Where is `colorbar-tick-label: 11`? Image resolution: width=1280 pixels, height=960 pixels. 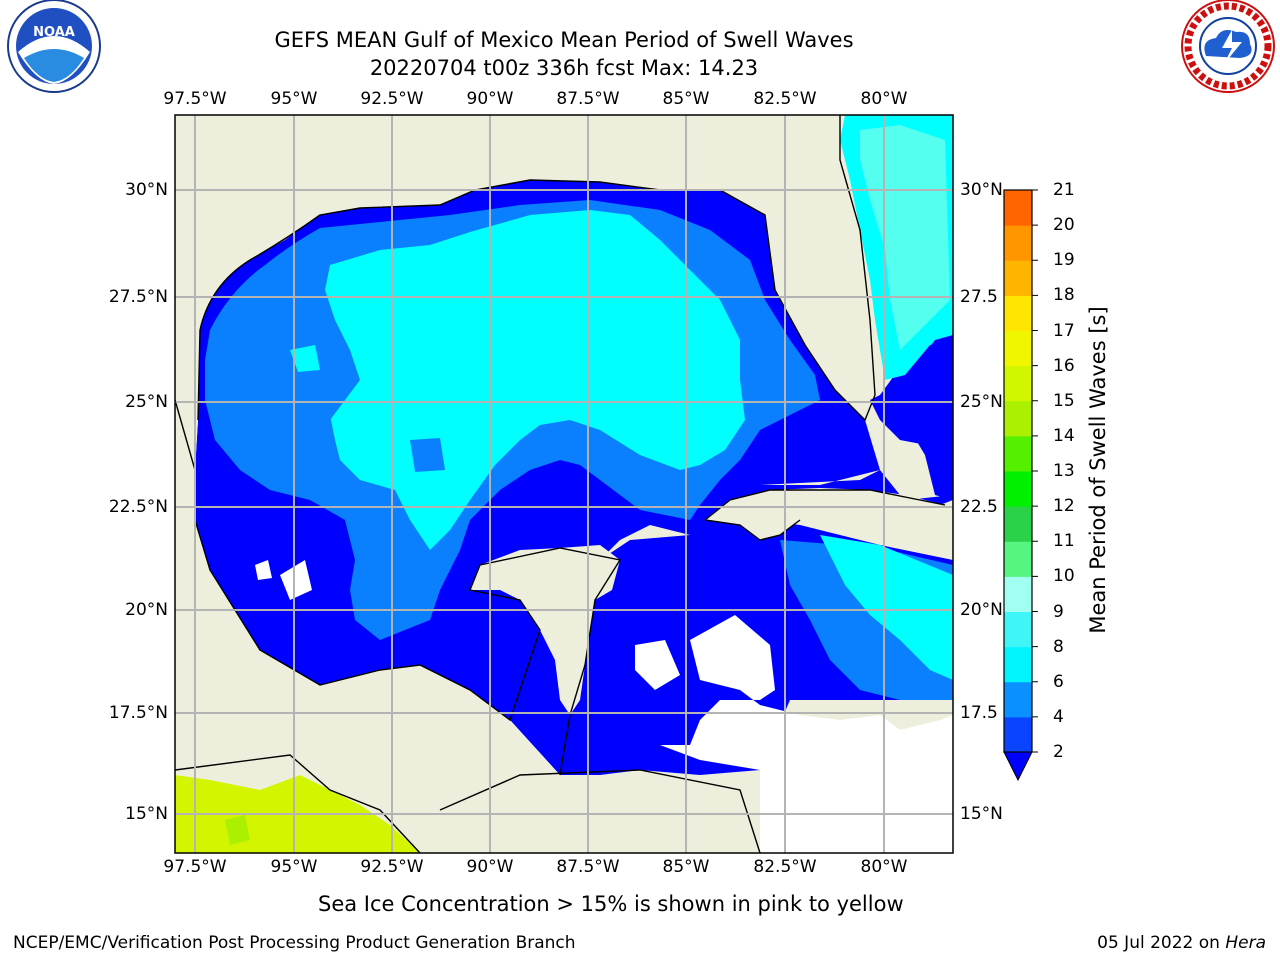
colorbar-tick-label: 11 is located at coordinates (1064, 541).